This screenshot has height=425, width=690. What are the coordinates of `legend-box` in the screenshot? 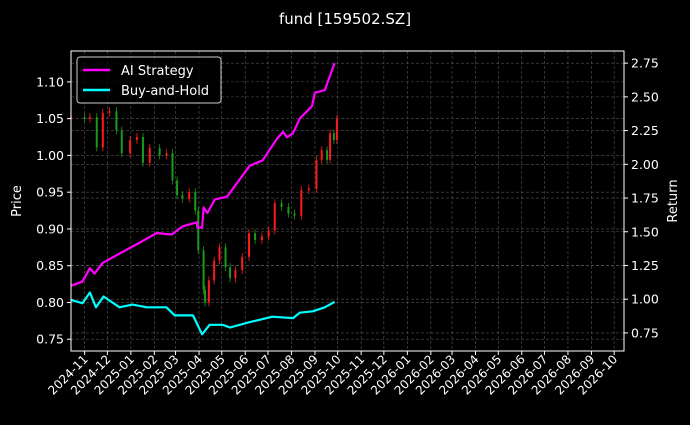 It's located at (149, 80).